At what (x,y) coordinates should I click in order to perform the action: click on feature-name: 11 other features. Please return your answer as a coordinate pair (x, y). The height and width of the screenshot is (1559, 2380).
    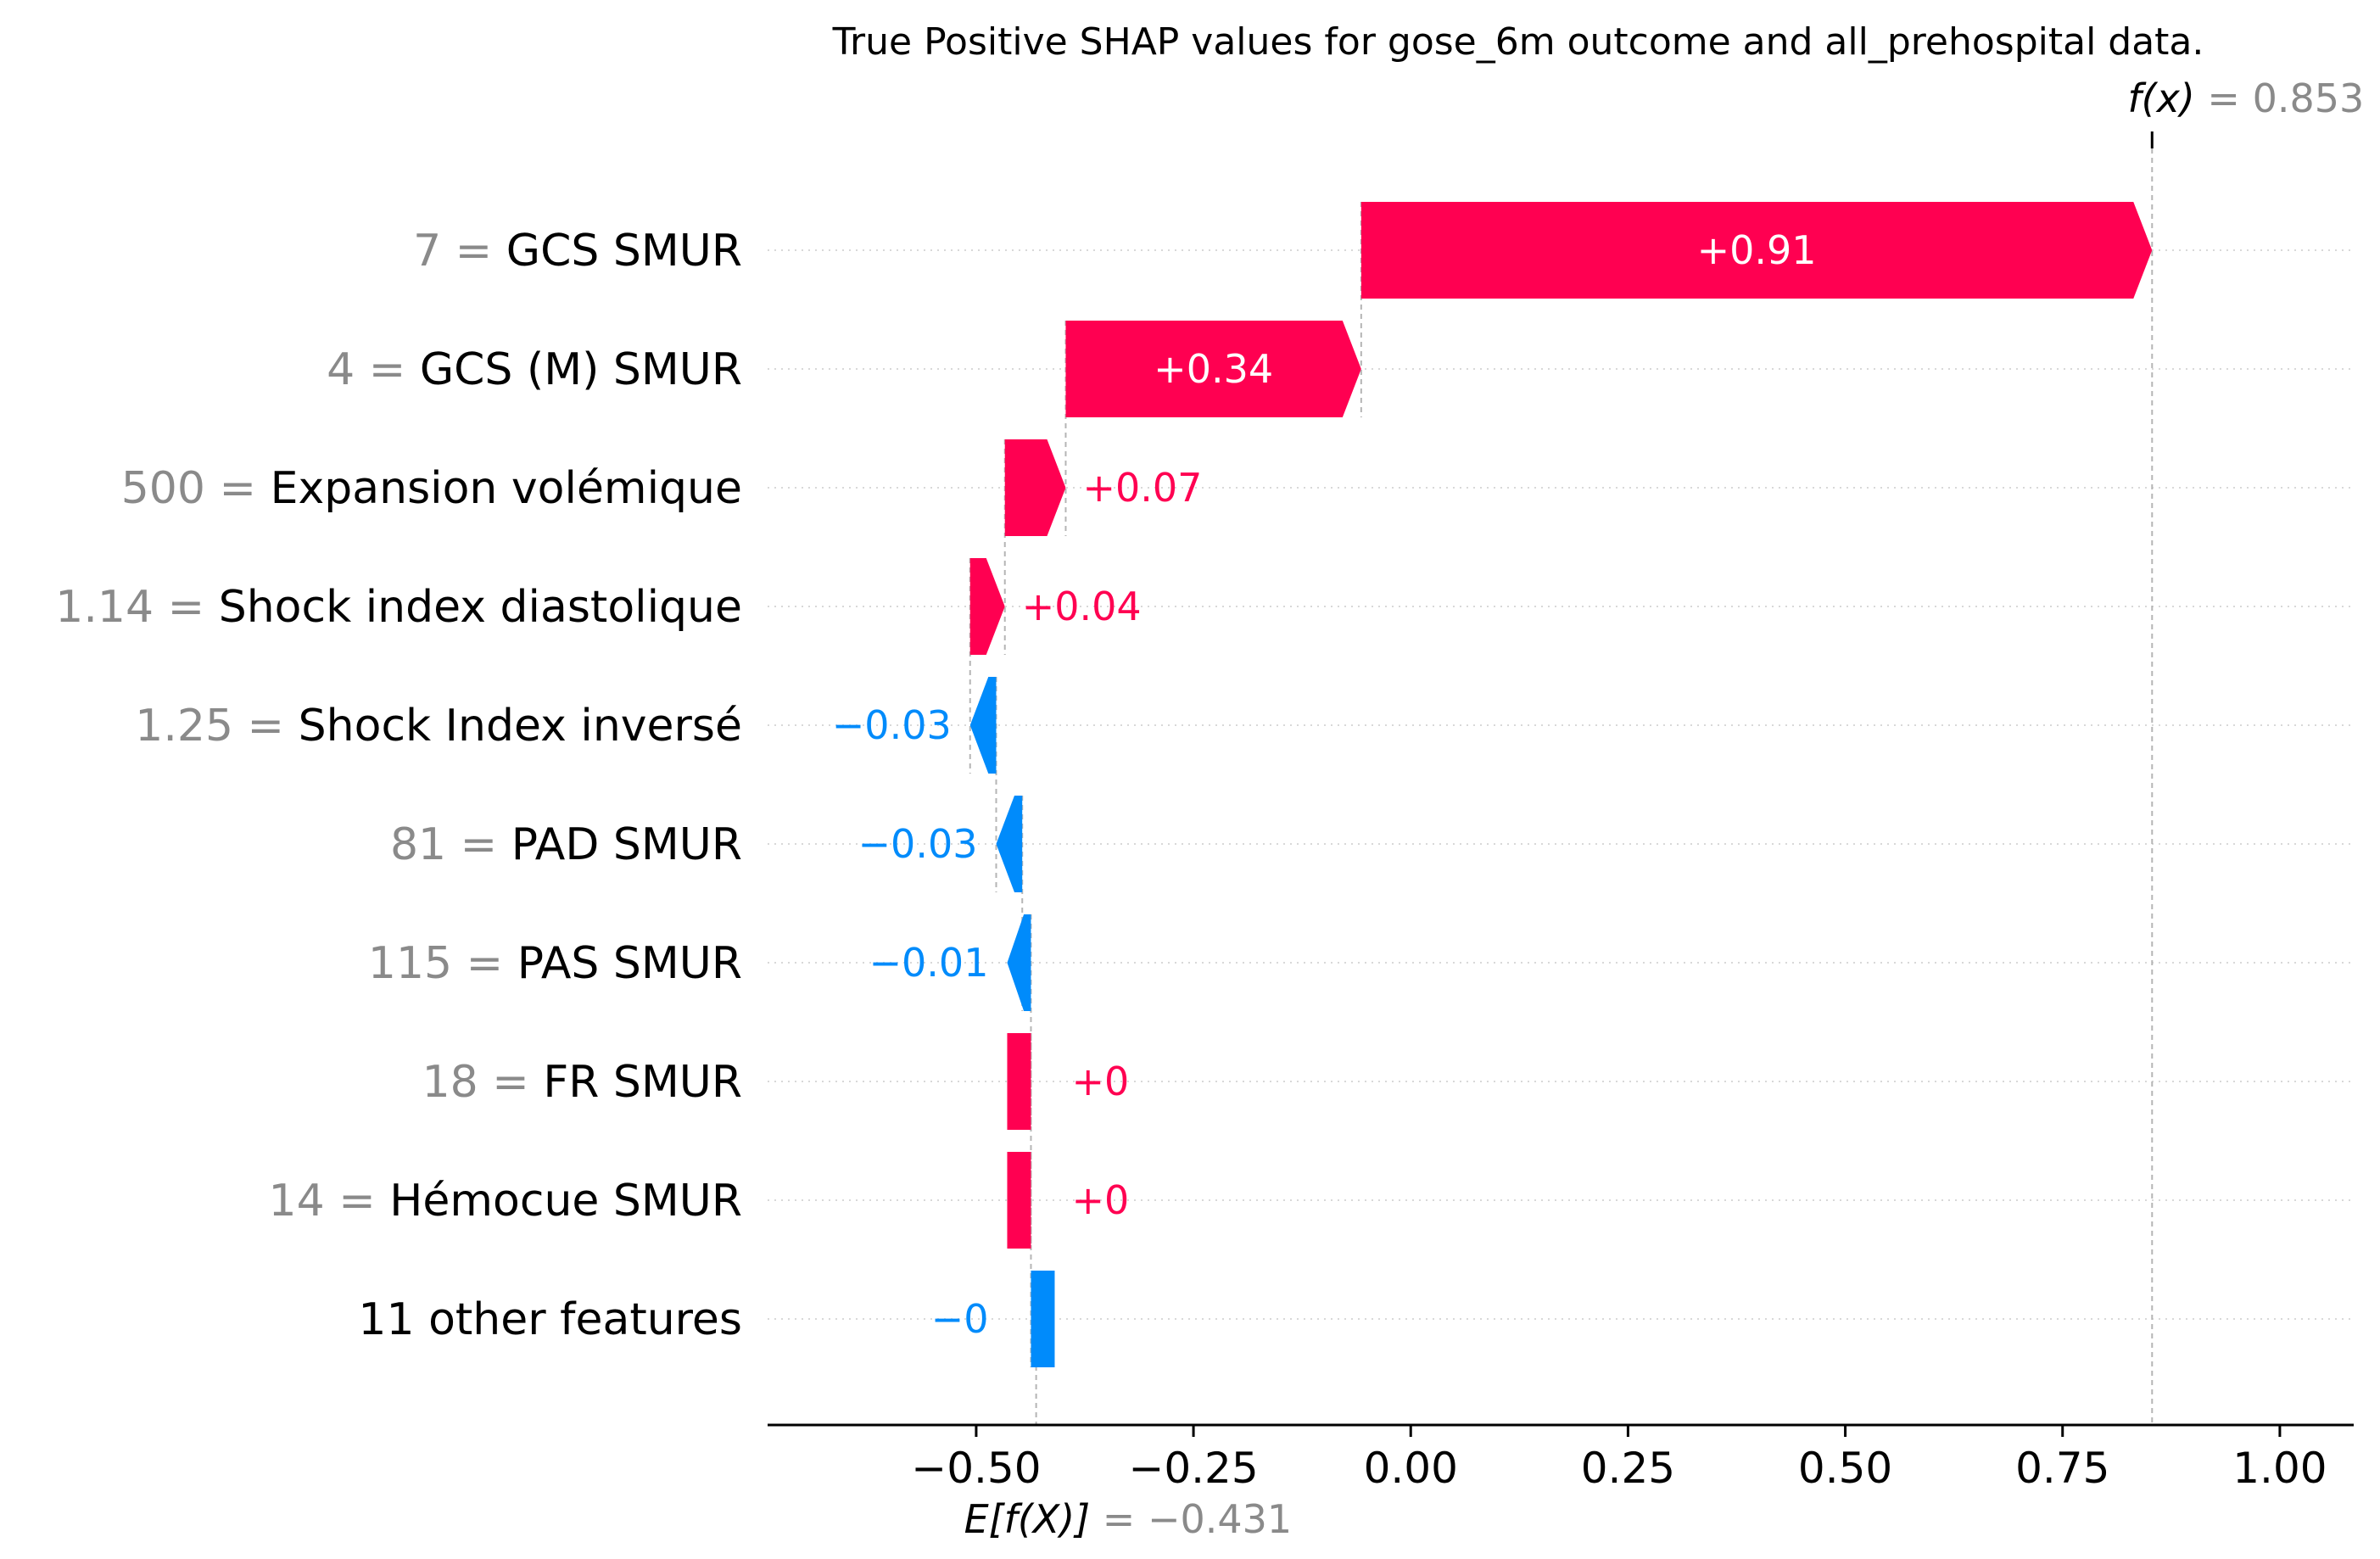
    Looking at the image, I should click on (550, 1319).